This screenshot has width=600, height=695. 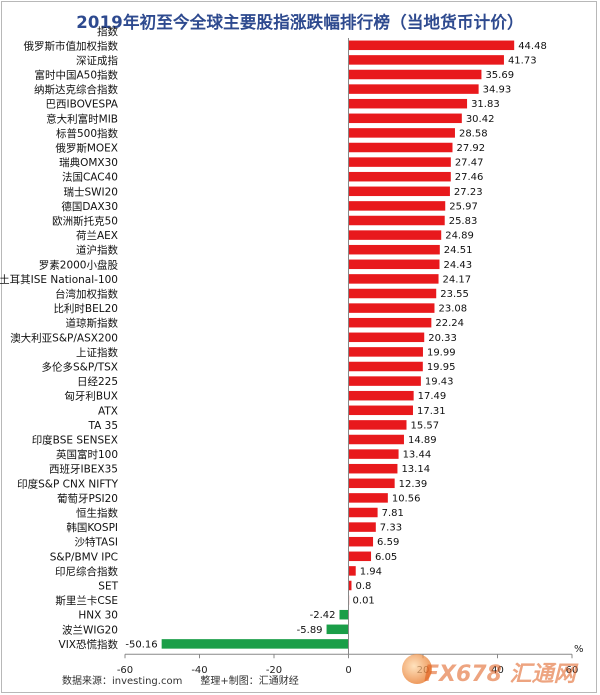 I want to click on value-label: 27.92, so click(x=471, y=148).